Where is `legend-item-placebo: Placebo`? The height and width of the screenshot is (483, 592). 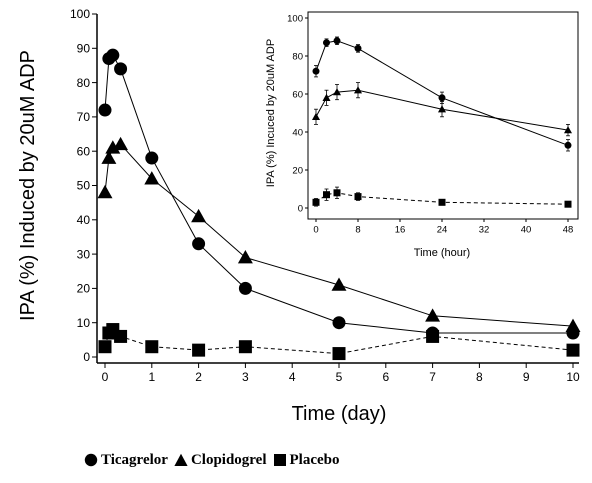
legend-item-placebo: Placebo is located at coordinates (306, 460).